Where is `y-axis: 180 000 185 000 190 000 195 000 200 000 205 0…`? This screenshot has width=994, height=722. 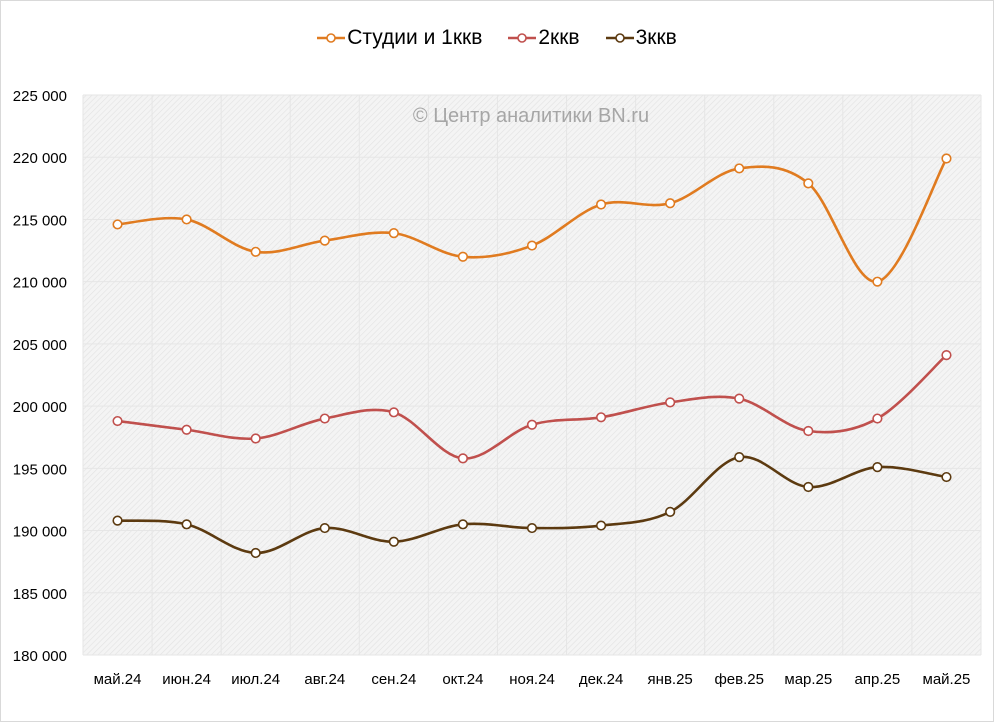 y-axis: 180 000 185 000 190 000 195 000 200 000 205 0… is located at coordinates (40, 376).